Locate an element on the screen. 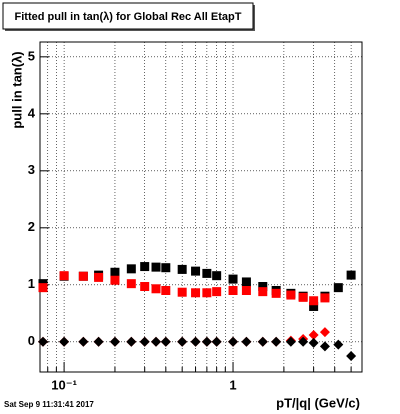 This screenshot has height=414, width=400. y-axis-label: pull in tan(λ) is located at coordinates (16, 89).